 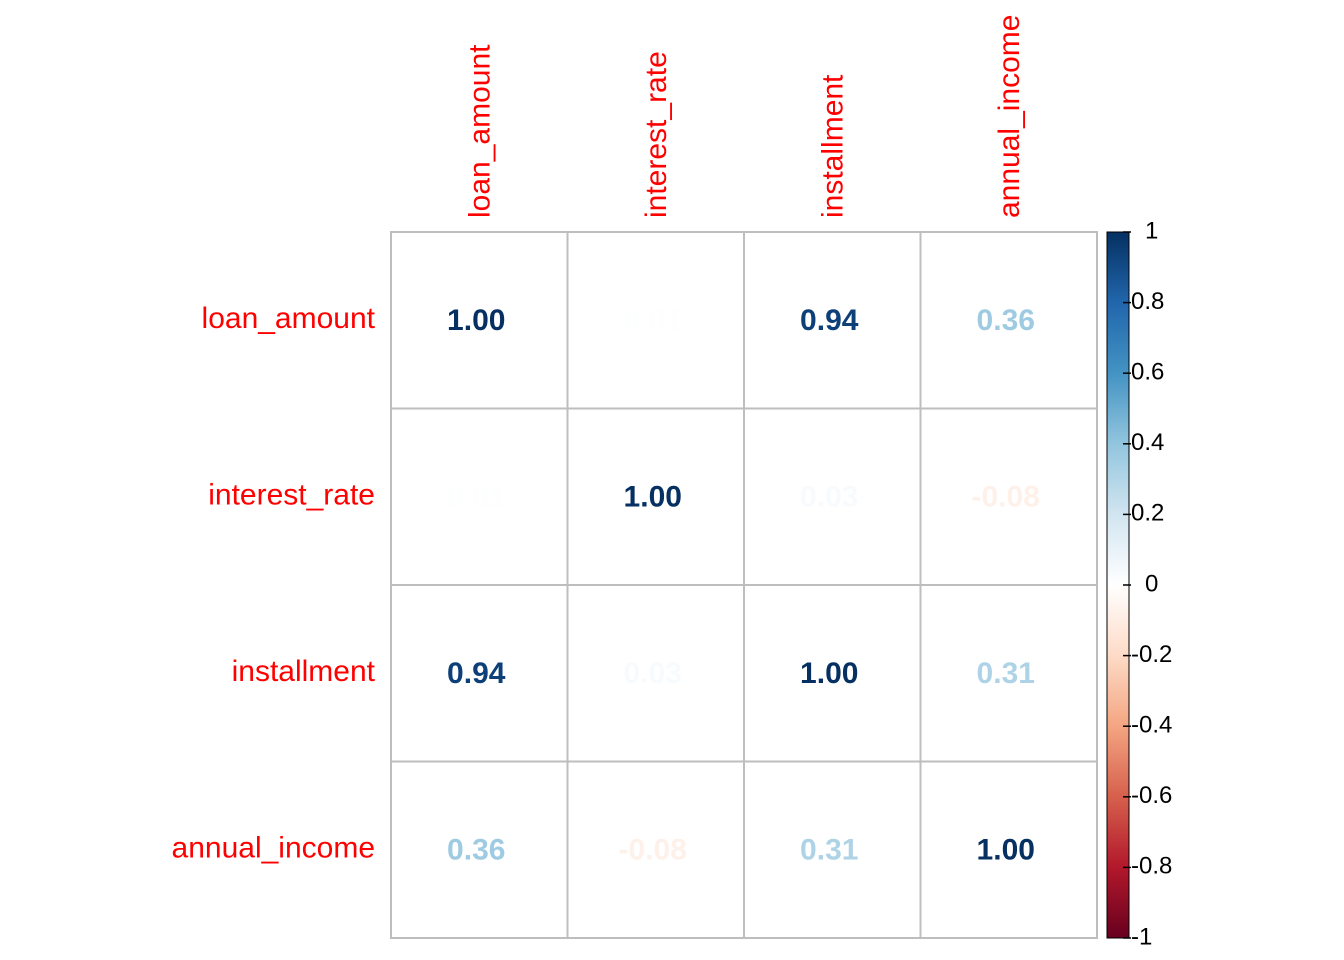 What do you see at coordinates (1151, 654) in the screenshot?
I see `colorbar-tick-label: -0.2` at bounding box center [1151, 654].